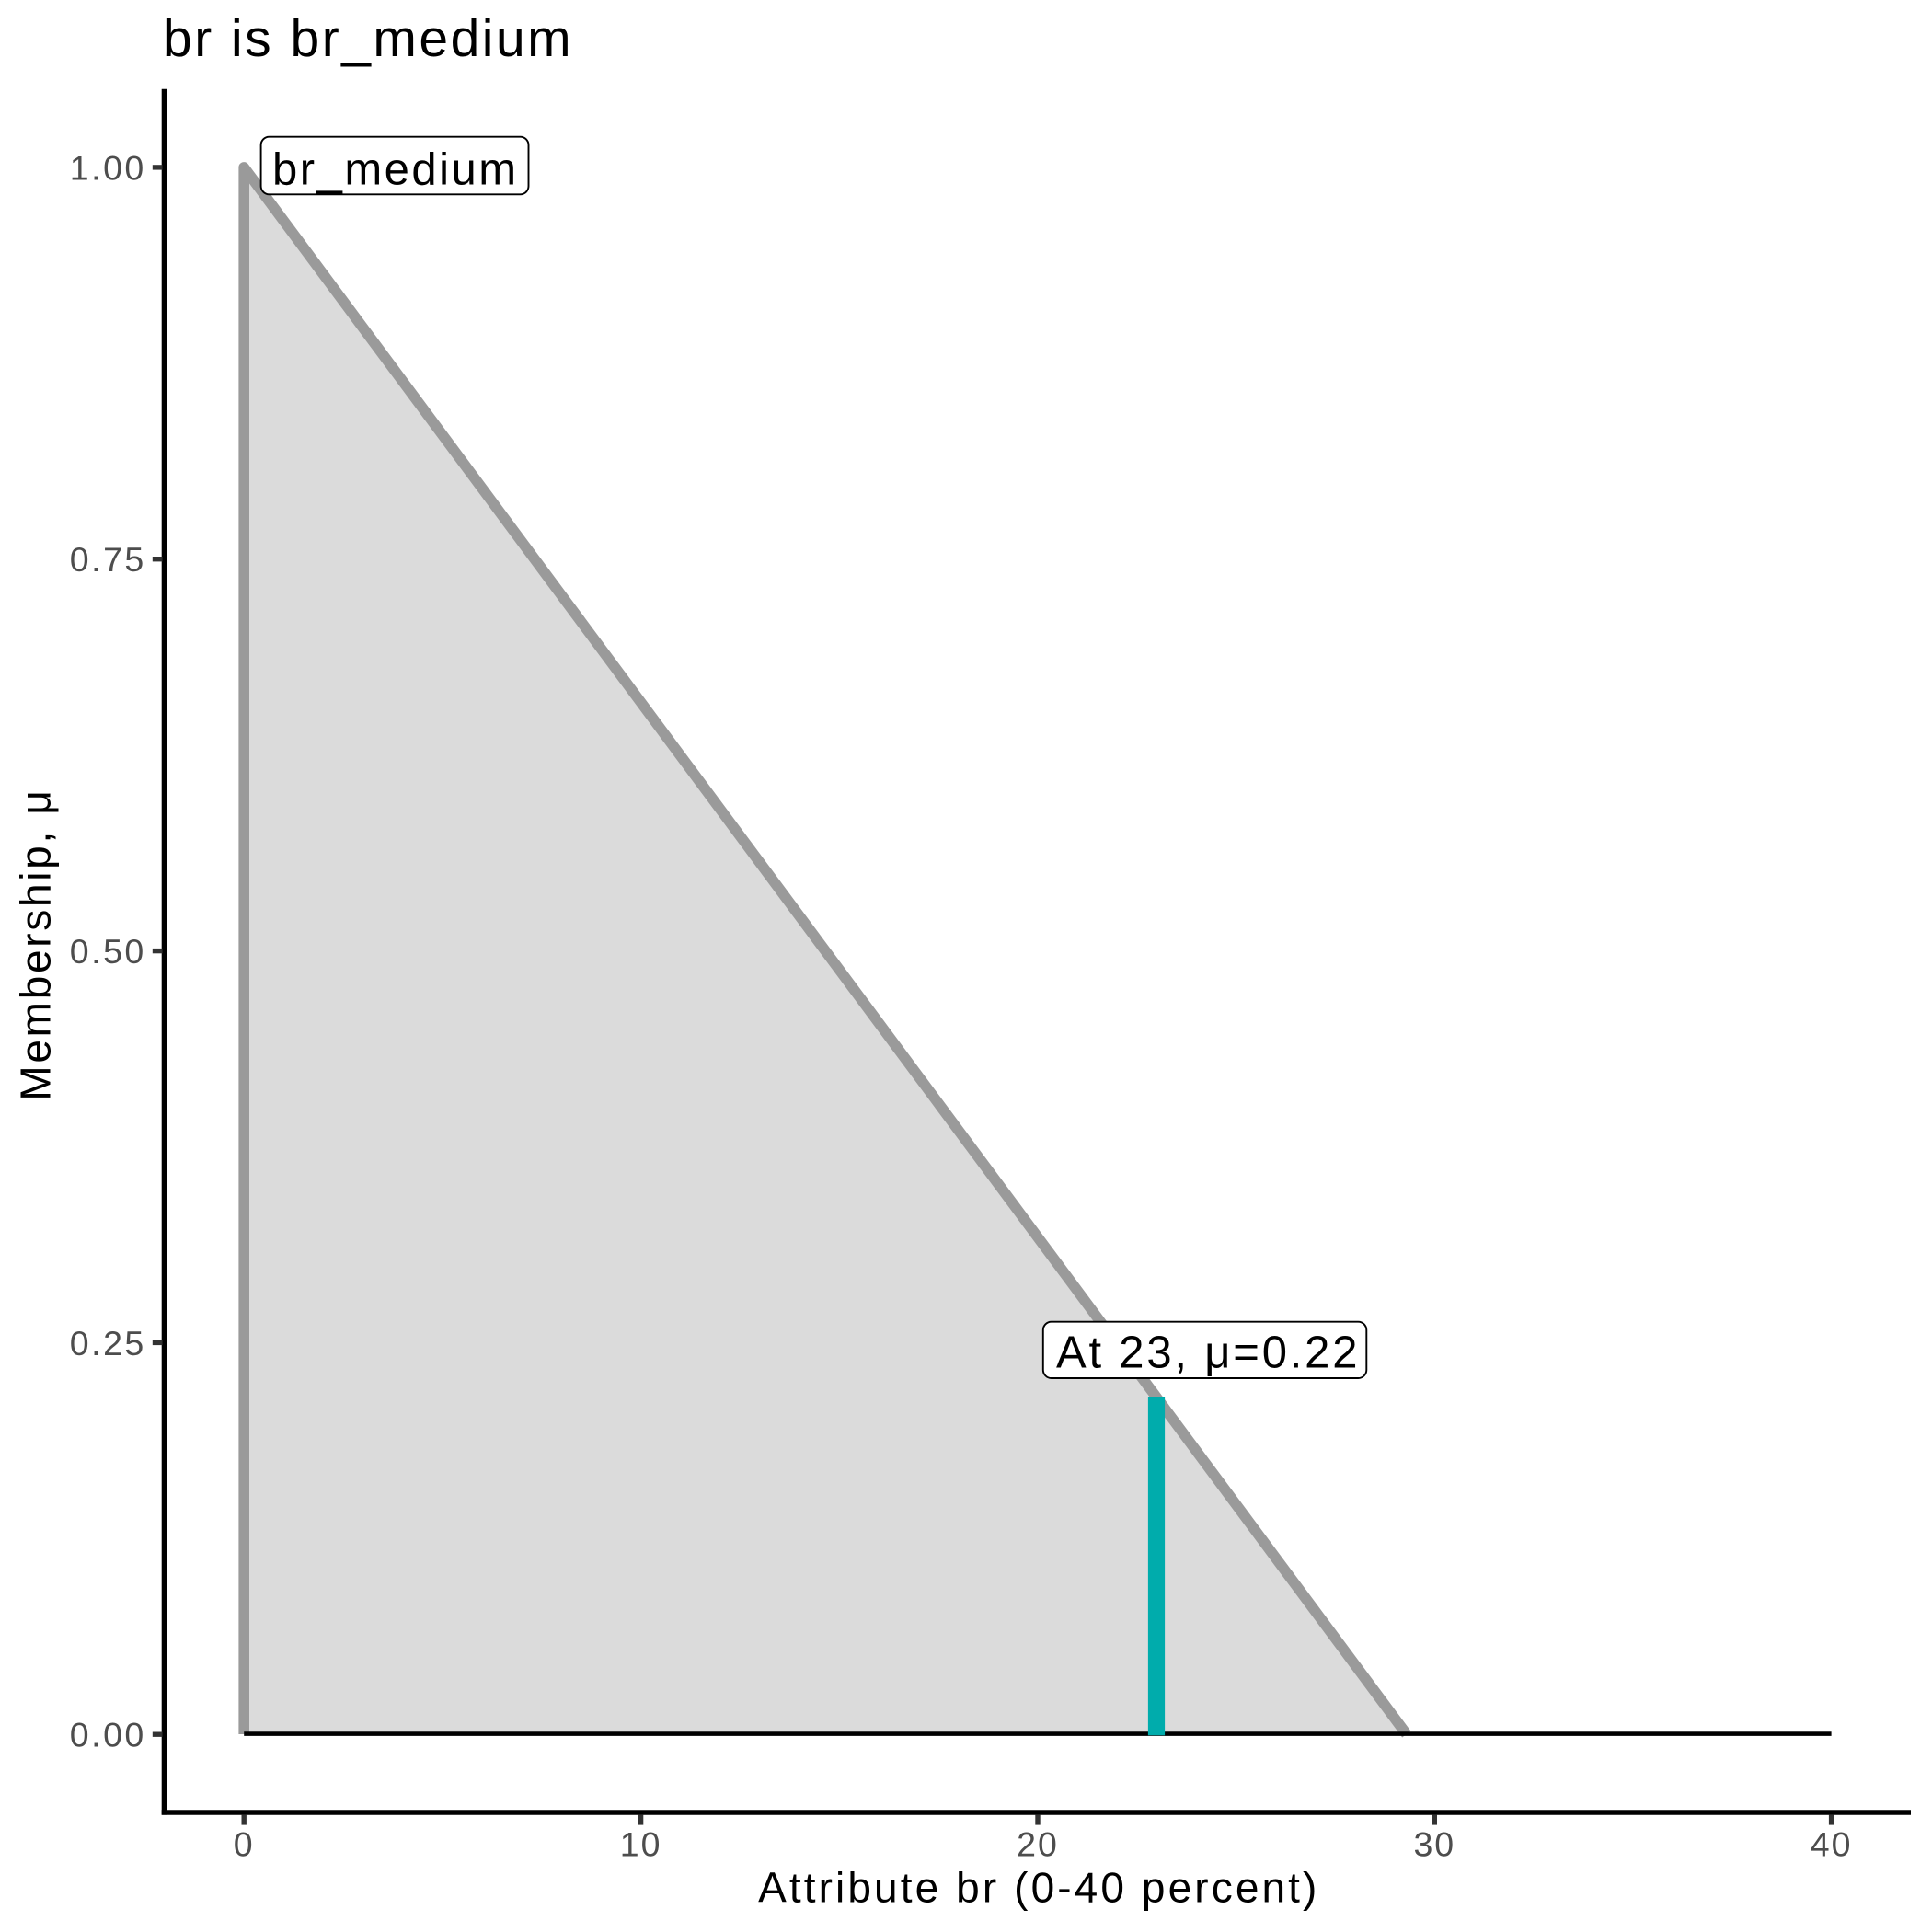  What do you see at coordinates (1832, 1843) in the screenshot?
I see `svg-text: 40` at bounding box center [1832, 1843].